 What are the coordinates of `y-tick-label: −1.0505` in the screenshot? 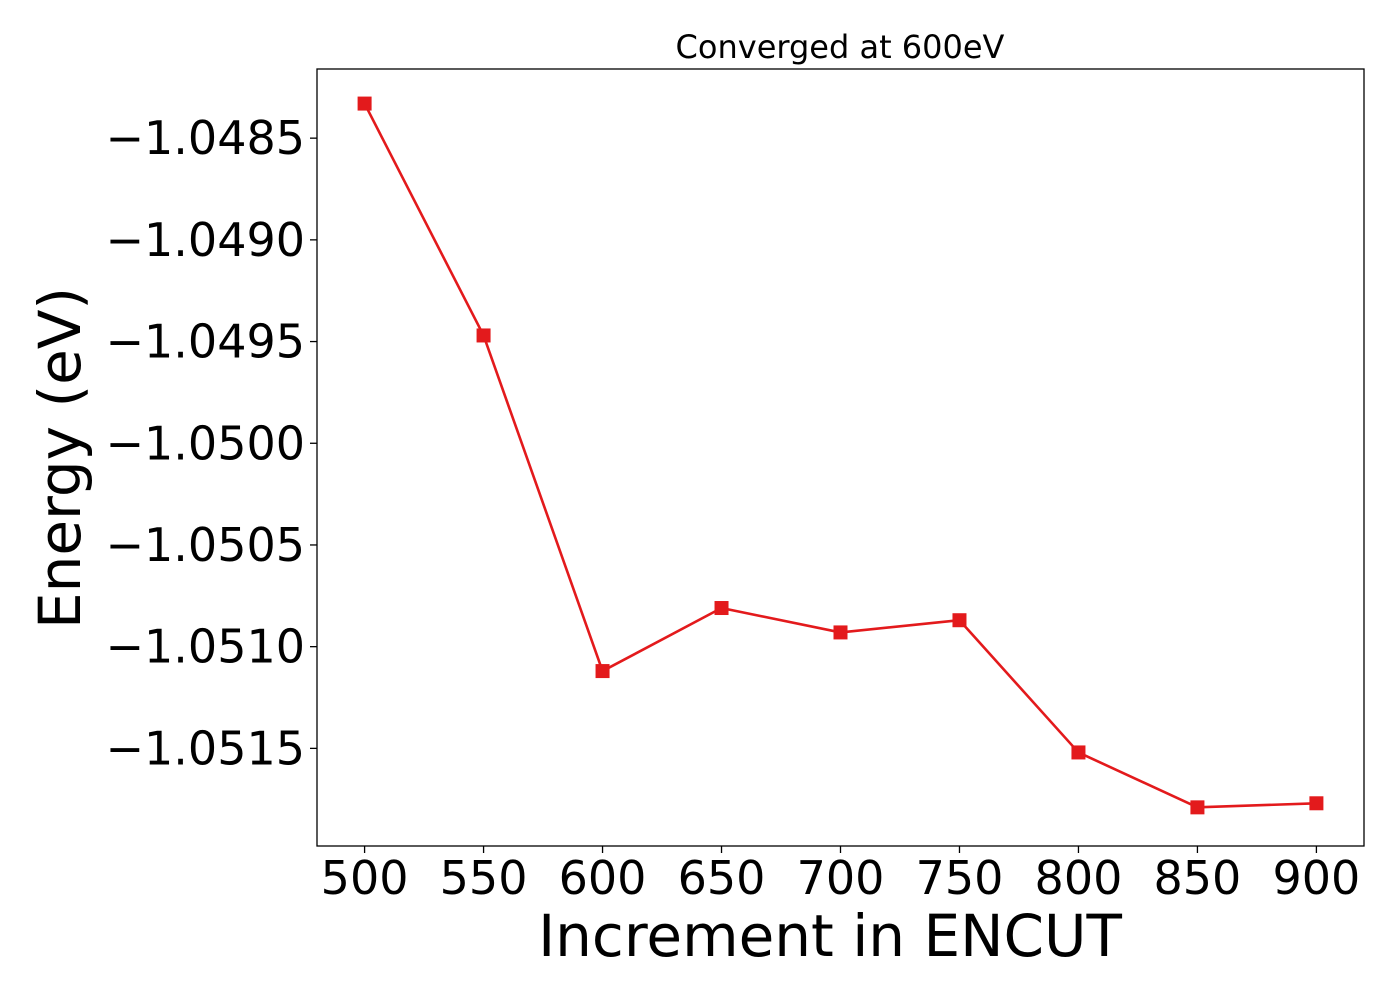 It's located at (206, 545).